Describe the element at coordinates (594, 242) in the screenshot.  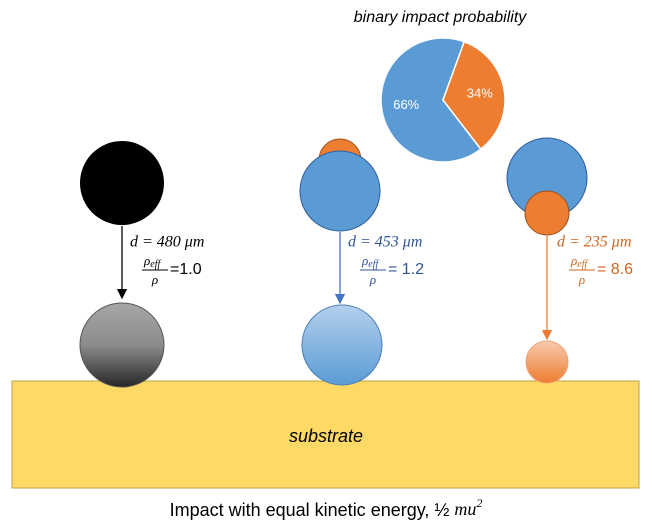
I see `diameter-label: d = 235 μm` at that location.